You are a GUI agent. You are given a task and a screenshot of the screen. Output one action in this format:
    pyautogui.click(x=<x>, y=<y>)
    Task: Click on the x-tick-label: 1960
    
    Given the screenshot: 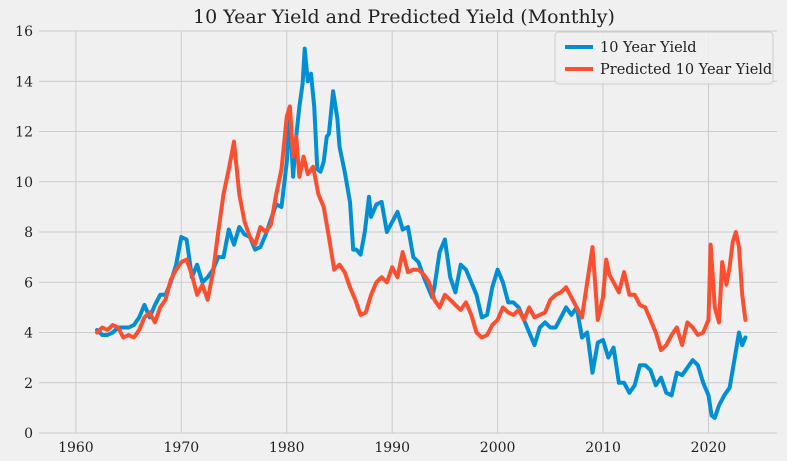 What is the action you would take?
    pyautogui.click(x=76, y=448)
    